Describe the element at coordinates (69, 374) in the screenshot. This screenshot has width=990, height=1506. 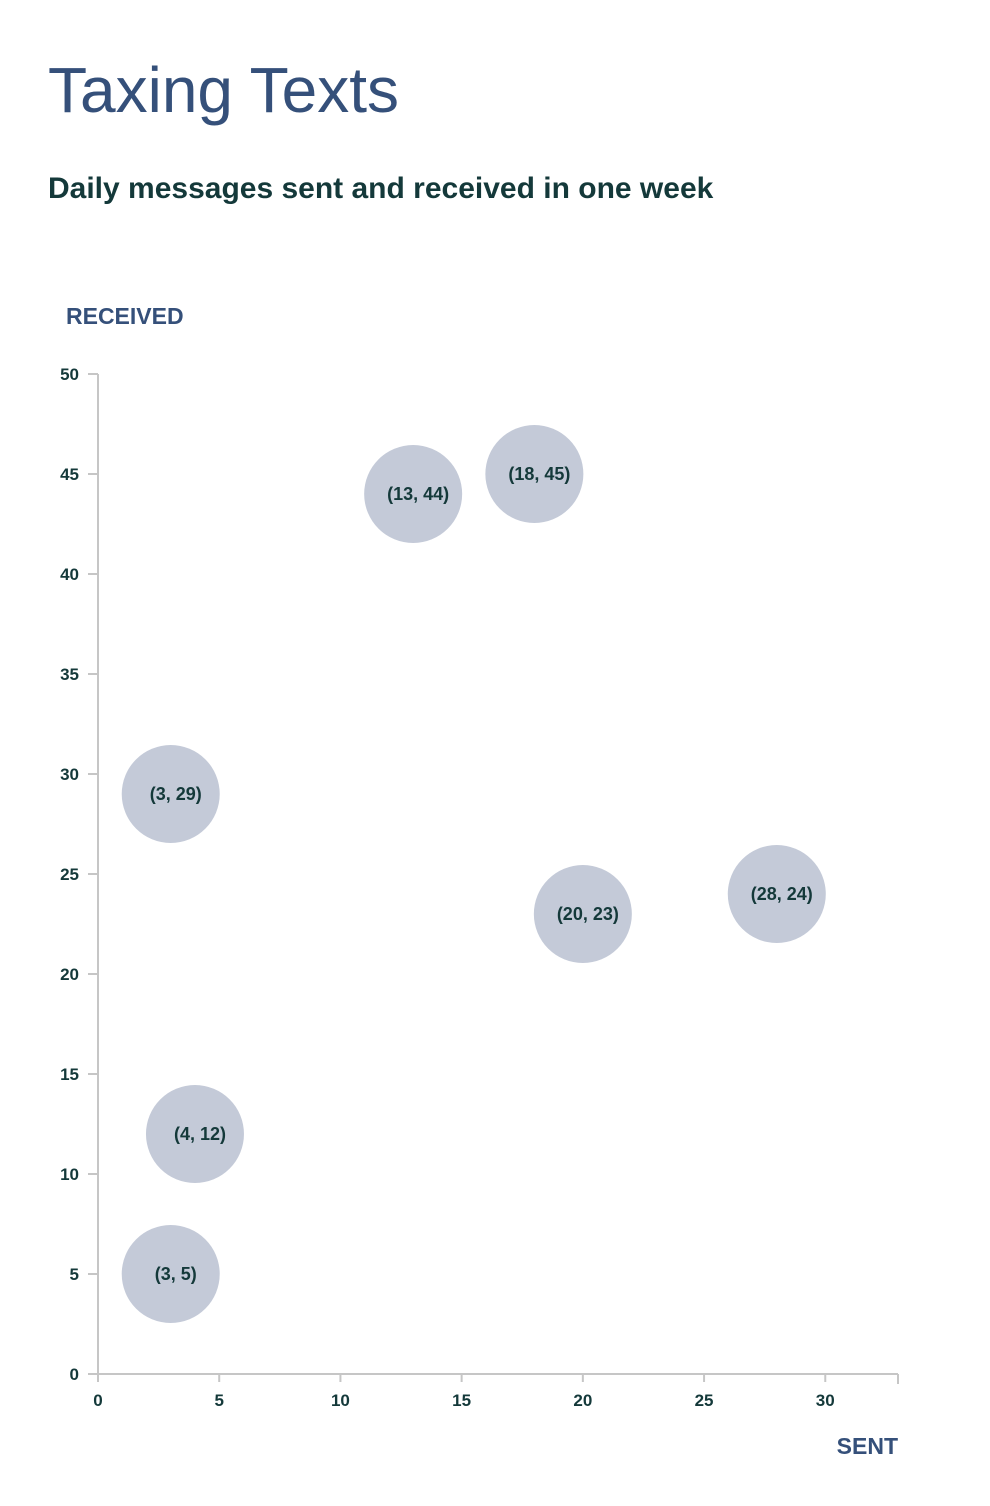
I see `y-tick-label: 50` at that location.